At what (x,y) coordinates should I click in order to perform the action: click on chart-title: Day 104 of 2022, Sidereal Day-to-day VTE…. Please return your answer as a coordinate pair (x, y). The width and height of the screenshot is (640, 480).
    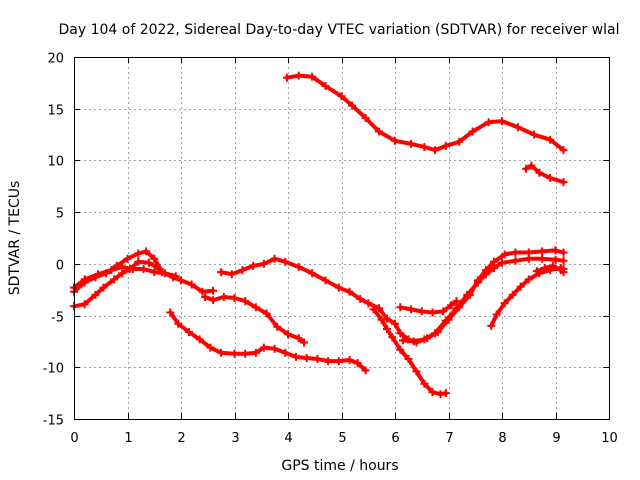
    Looking at the image, I should click on (338, 30).